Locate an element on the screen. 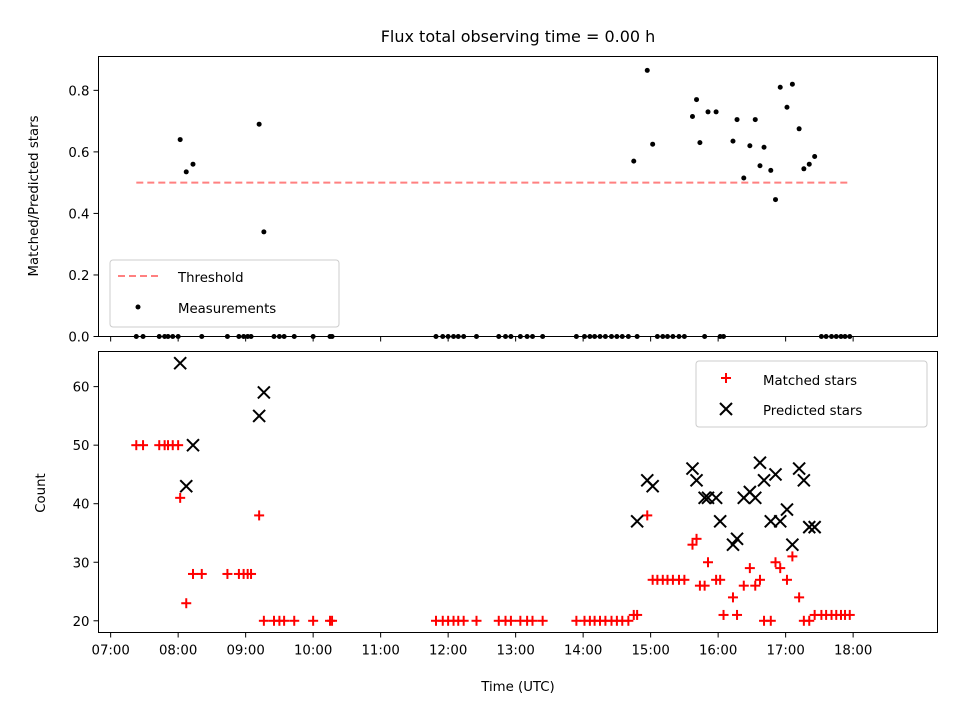 The width and height of the screenshot is (960, 720). top-y-axis-label: Matched/Predicted stars is located at coordinates (34, 195).